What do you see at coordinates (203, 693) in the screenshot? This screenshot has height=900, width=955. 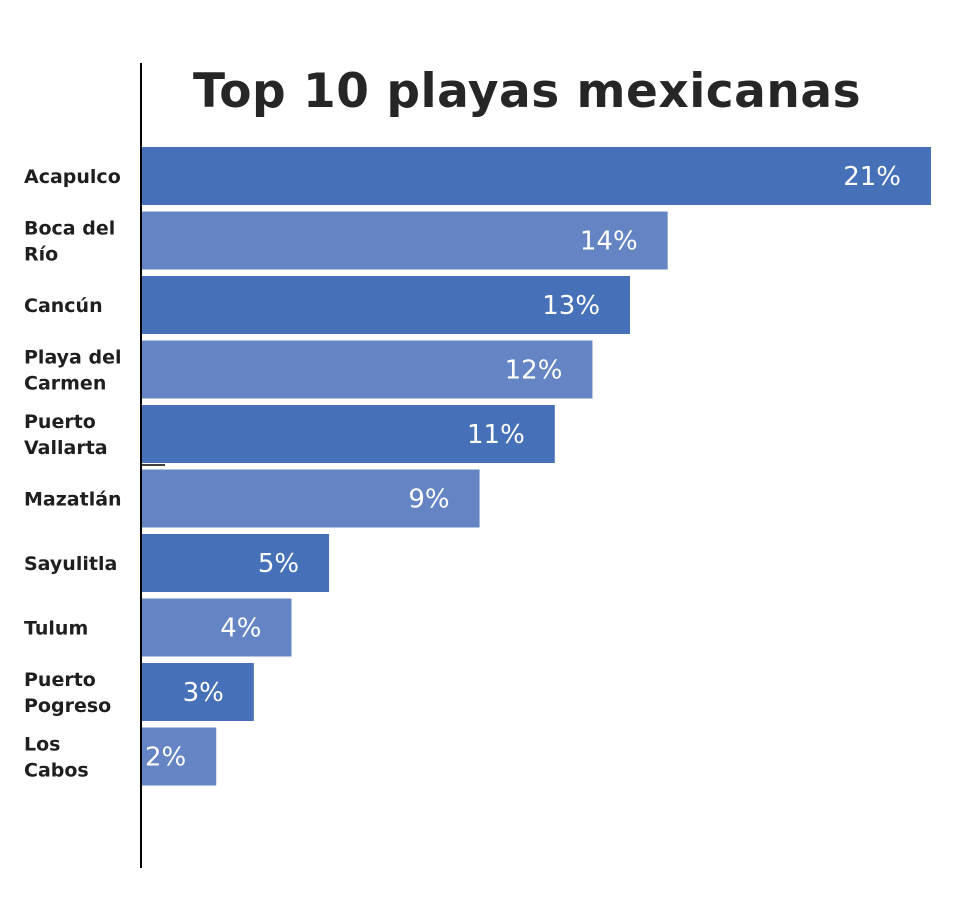 I see `bar-value-label: 3%` at bounding box center [203, 693].